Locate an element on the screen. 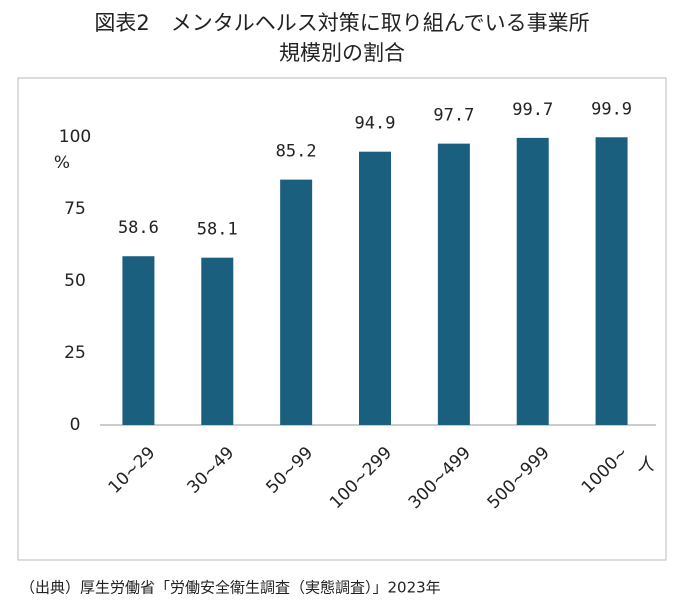  y-tick-label: 25 is located at coordinates (75, 353).